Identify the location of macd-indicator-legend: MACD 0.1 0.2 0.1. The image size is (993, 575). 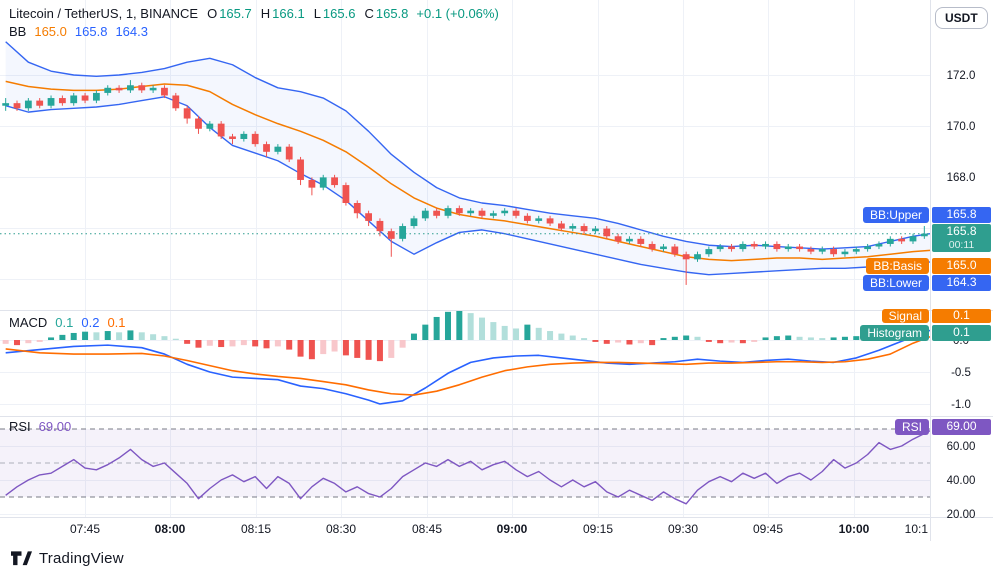
(67, 322).